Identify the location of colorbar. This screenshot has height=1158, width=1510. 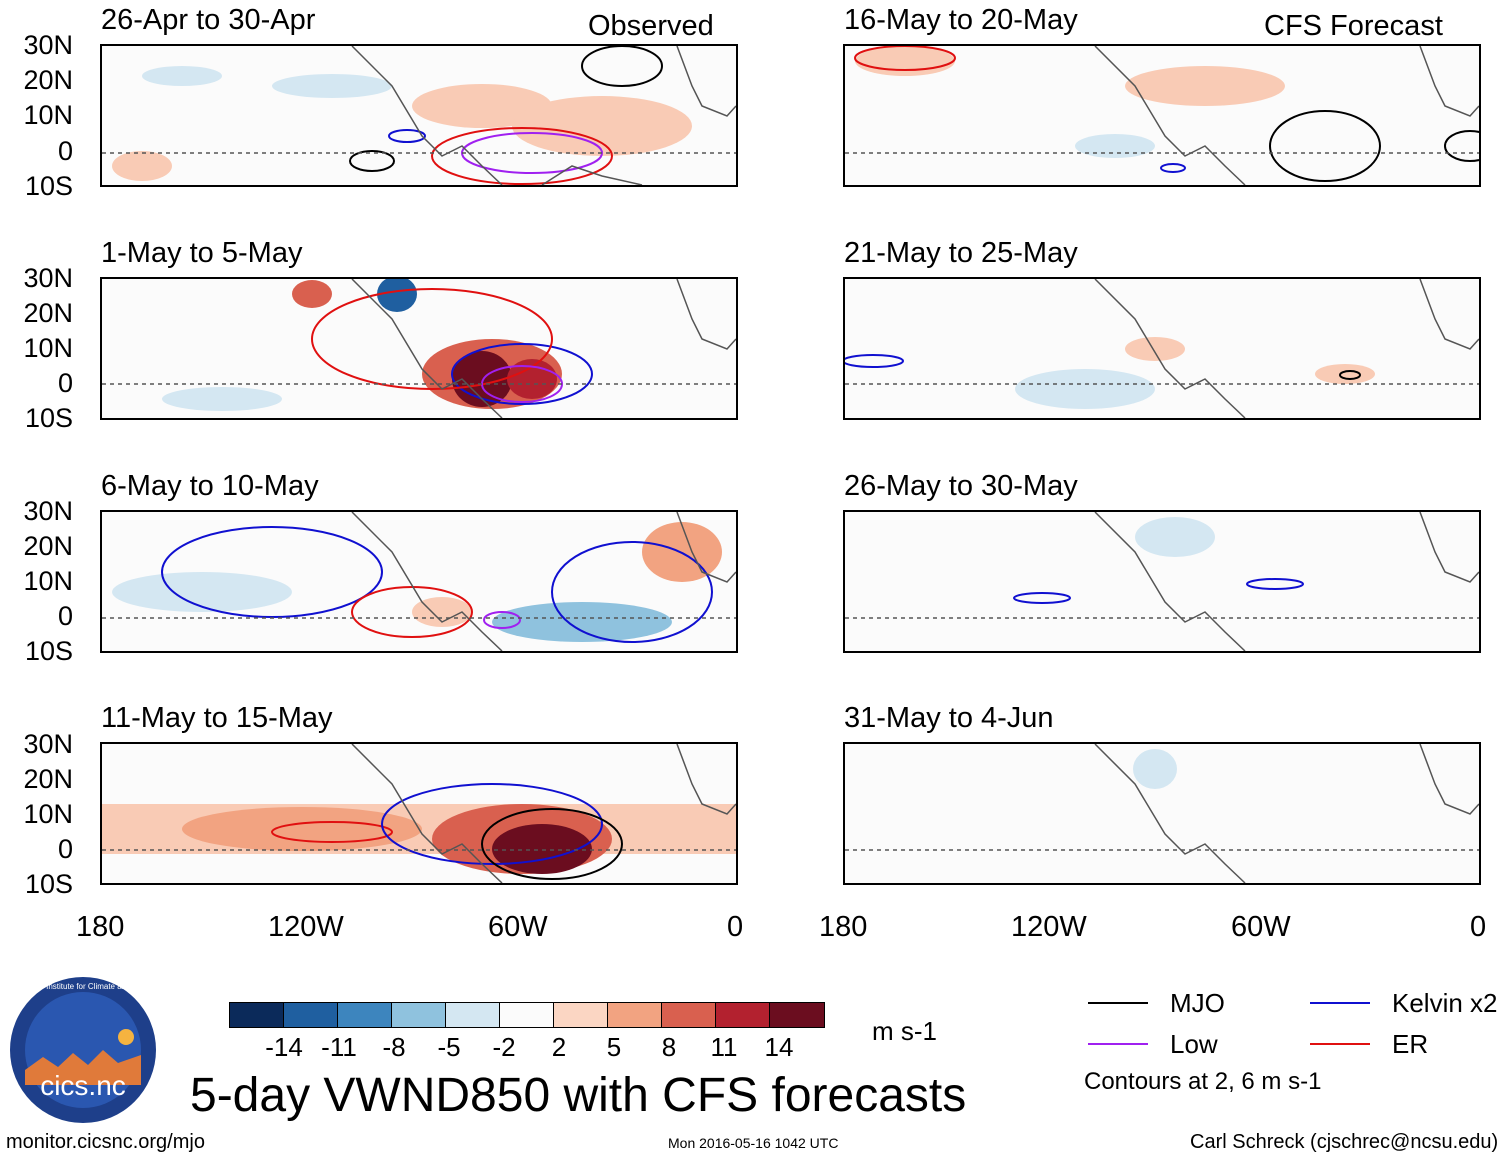
(527, 1015).